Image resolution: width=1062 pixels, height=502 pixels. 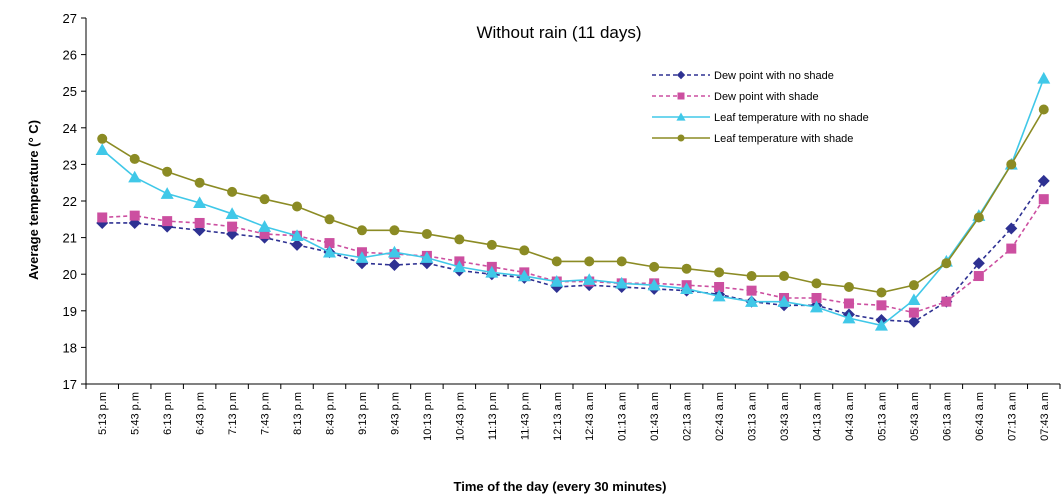 What do you see at coordinates (70, 201) in the screenshot?
I see `y-tick-label: 22` at bounding box center [70, 201].